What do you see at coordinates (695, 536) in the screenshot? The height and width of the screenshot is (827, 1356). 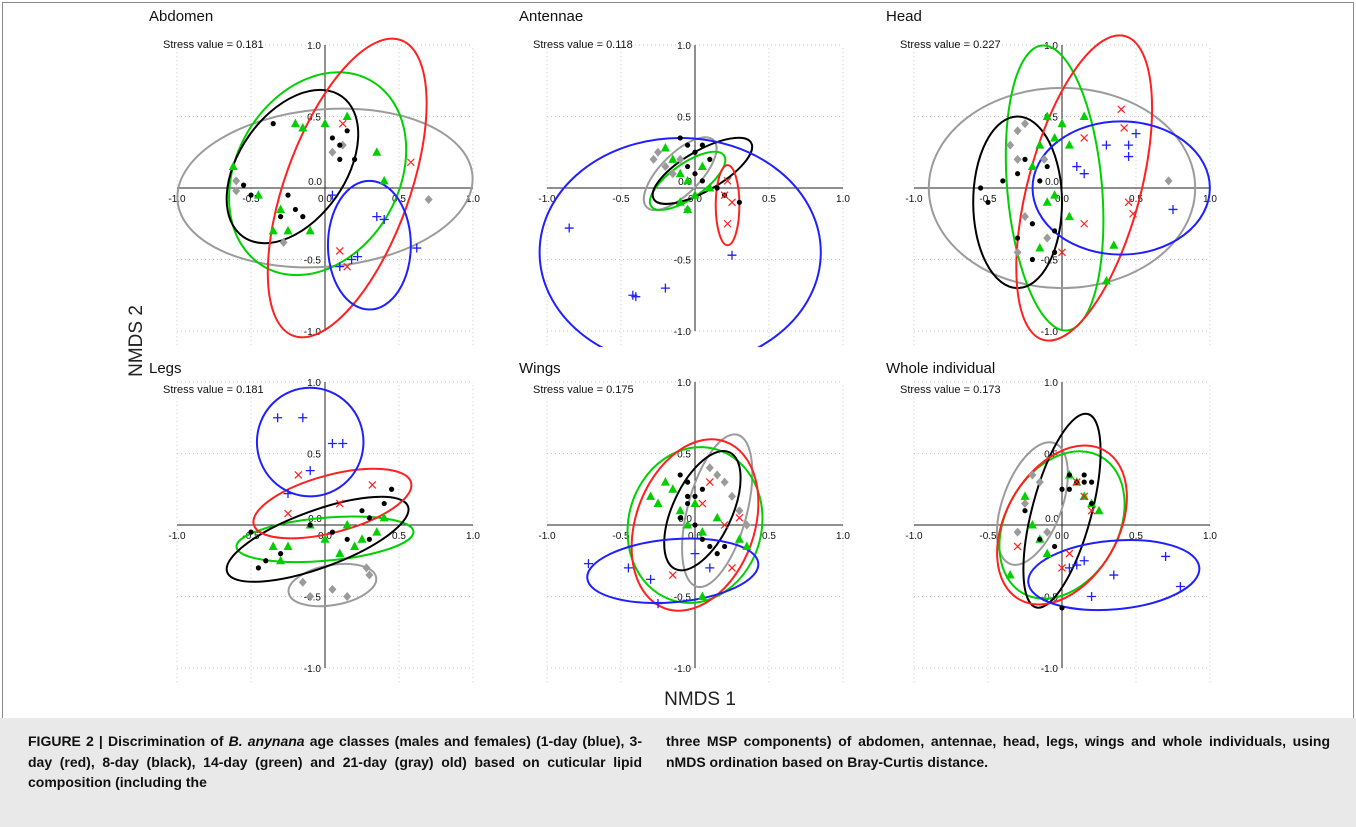 I see `x-tick-label: 0.0` at bounding box center [695, 536].